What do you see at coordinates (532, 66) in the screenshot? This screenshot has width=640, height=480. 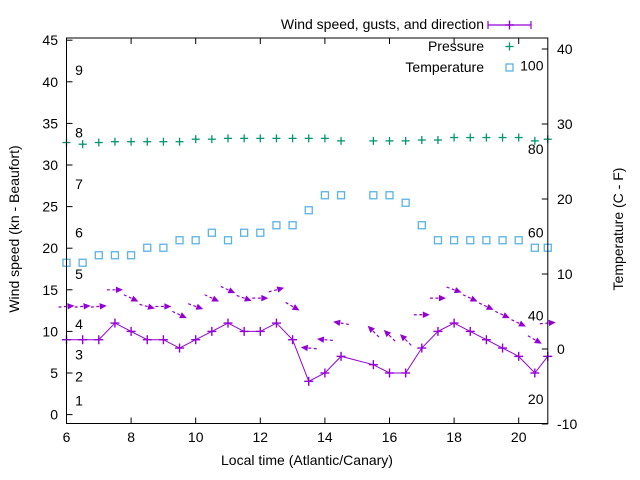 I see `fahrenheit-scale-label: 100` at bounding box center [532, 66].